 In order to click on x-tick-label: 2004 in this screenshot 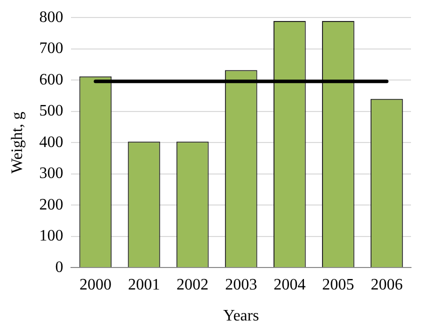, I will do `click(290, 285)`.